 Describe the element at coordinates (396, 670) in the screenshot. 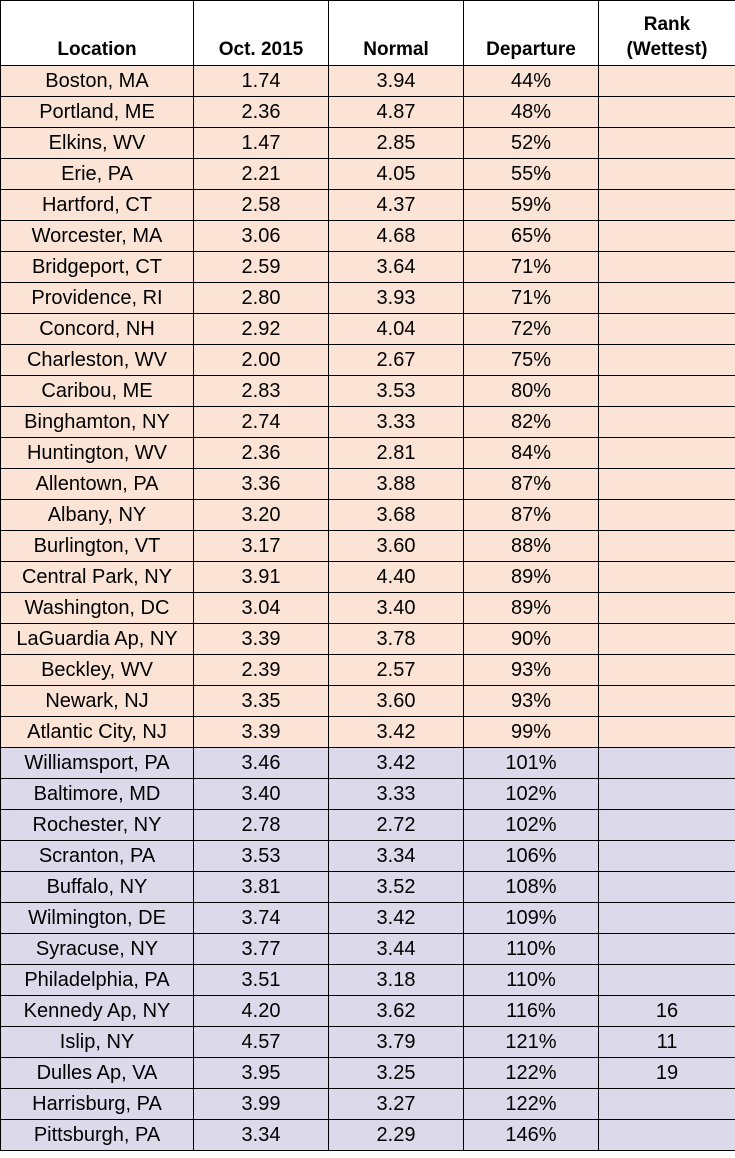

I see `cell-normal: 2.57` at that location.